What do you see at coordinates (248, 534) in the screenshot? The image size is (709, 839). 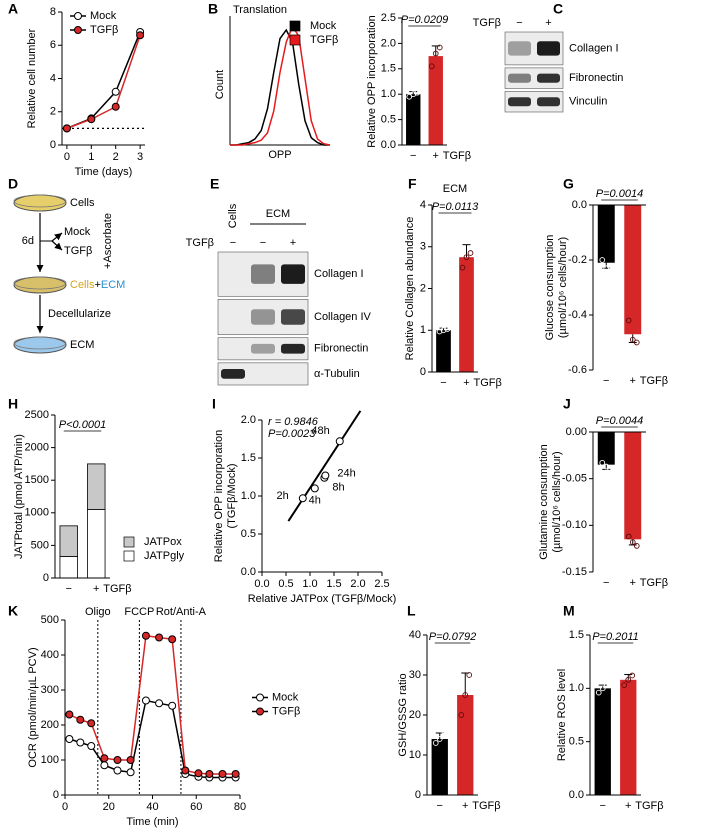 I see `y-tick-label: 0.5` at bounding box center [248, 534].